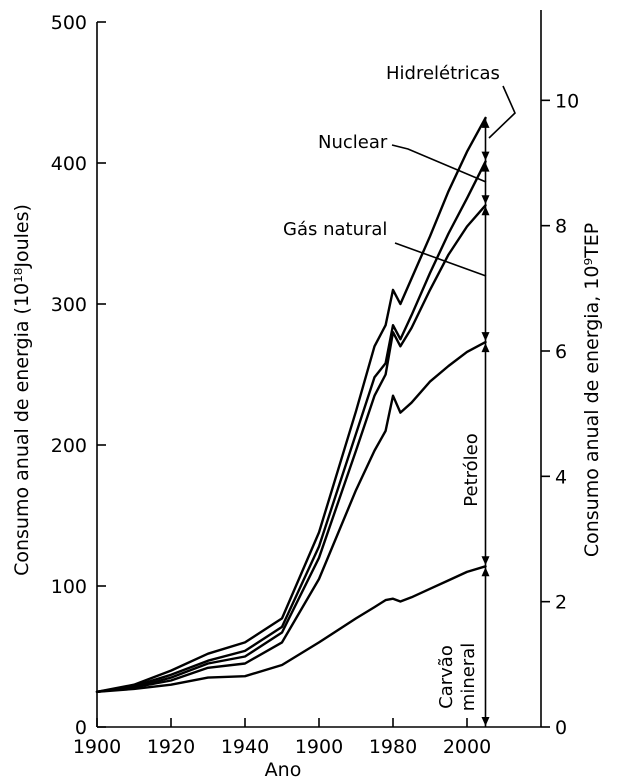 The height and width of the screenshot is (778, 632). Describe the element at coordinates (561, 227) in the screenshot. I see `right-tick-label: 8` at that location.